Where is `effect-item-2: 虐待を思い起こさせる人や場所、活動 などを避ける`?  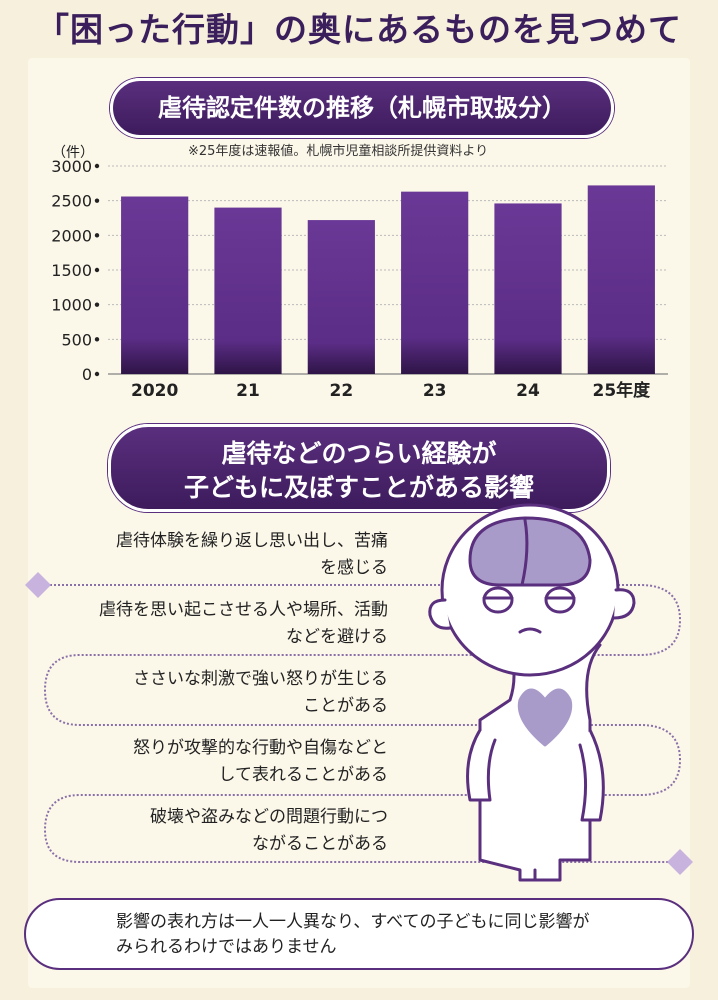
effect-item-2: 虐待を思い起こさせる人や場所、活動 などを避ける is located at coordinates (243, 623).